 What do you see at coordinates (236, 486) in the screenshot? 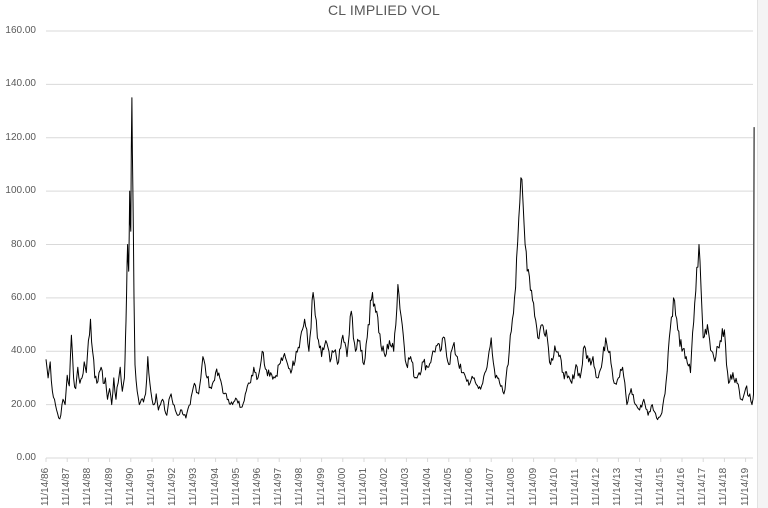
I see `x-tick-label: 11/14/95` at bounding box center [236, 486].